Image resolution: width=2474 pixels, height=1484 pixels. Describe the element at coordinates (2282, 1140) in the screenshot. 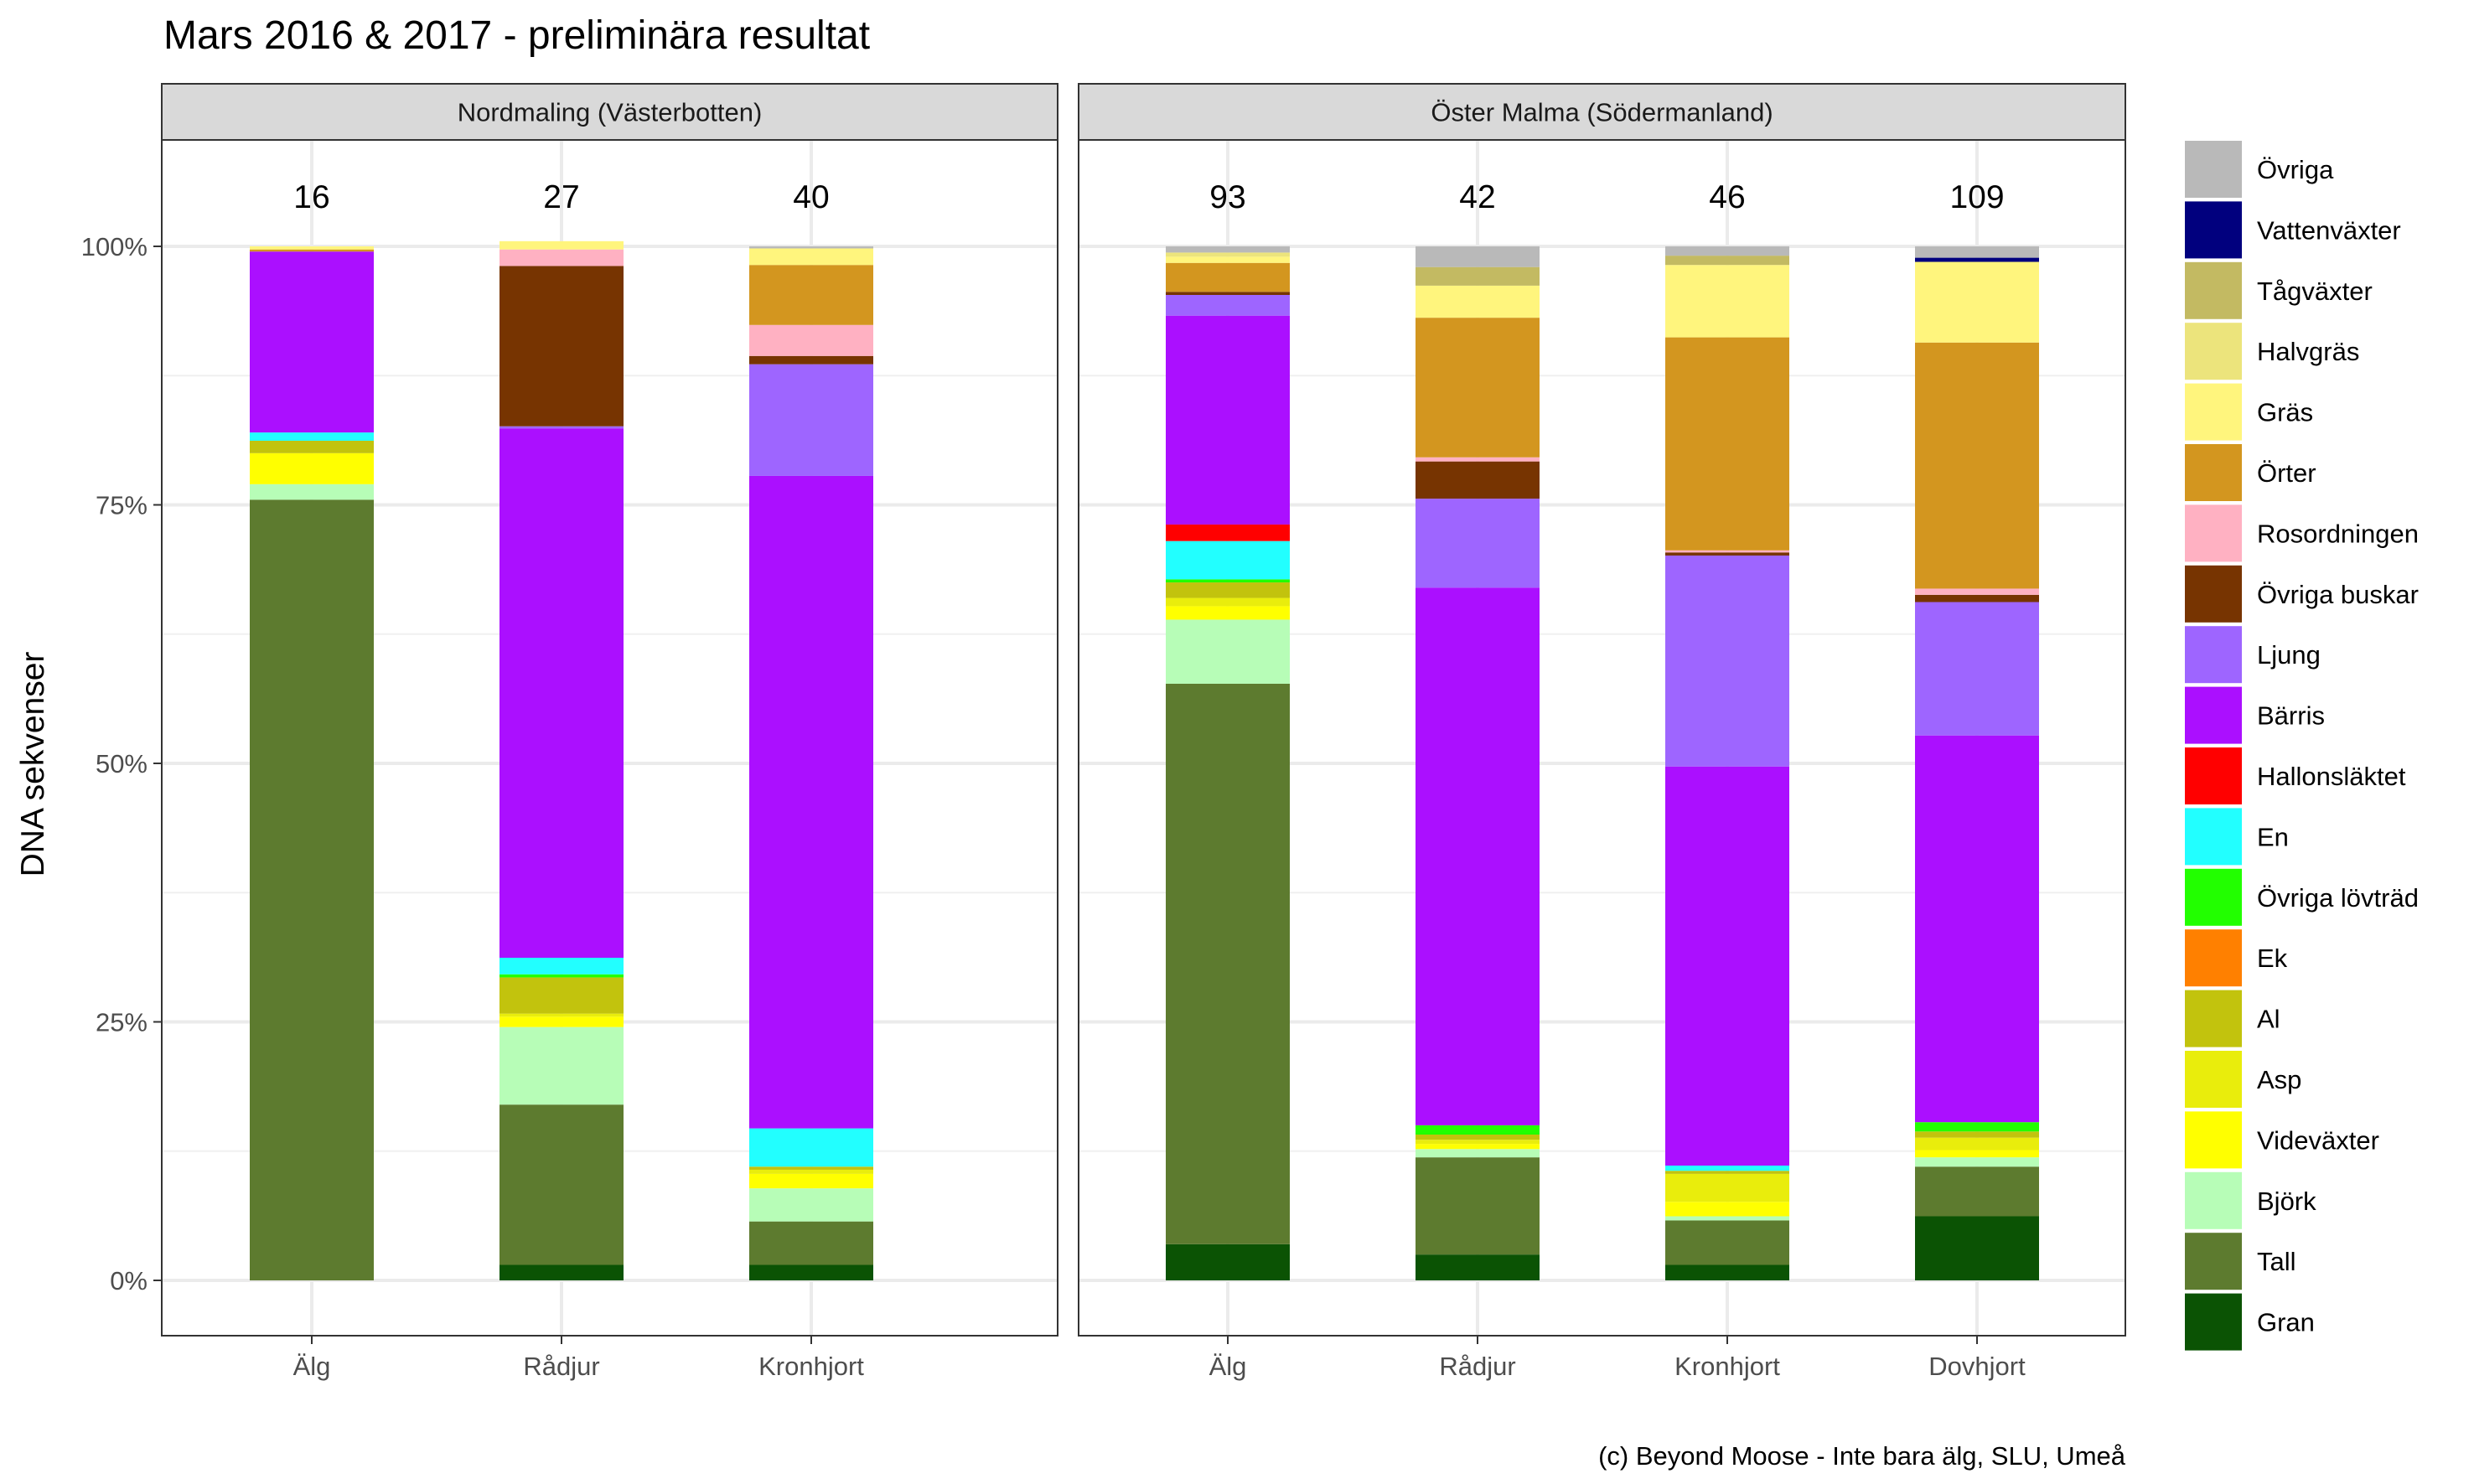

I see `legend-item-videvaxter: Videväxter` at that location.